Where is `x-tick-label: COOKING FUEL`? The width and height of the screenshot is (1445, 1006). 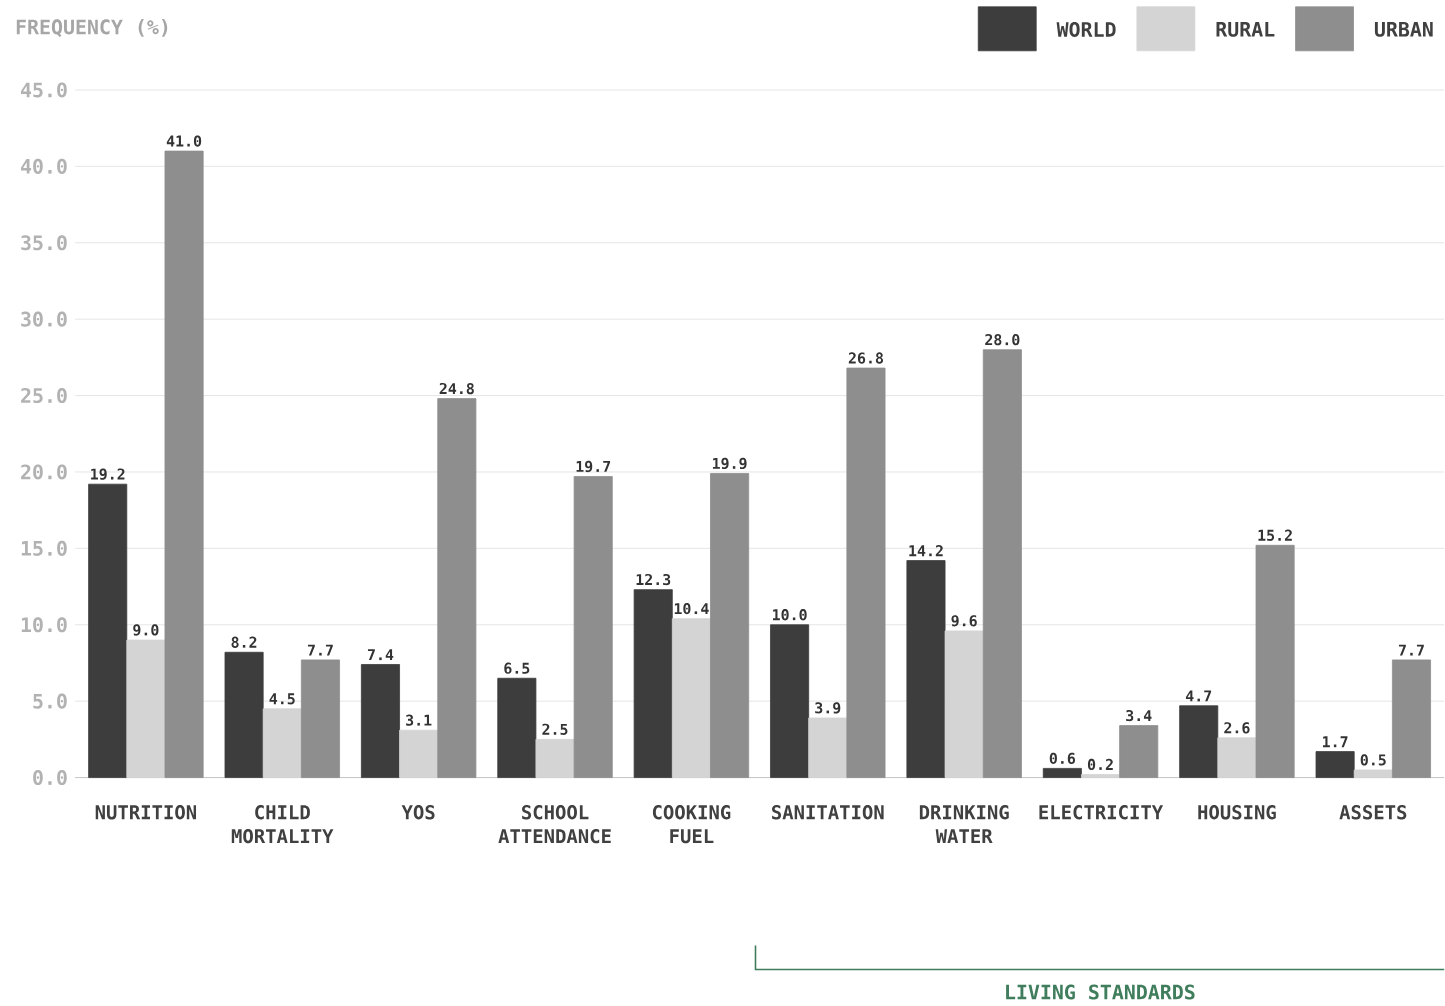
x-tick-label: COOKING FUEL is located at coordinates (691, 824).